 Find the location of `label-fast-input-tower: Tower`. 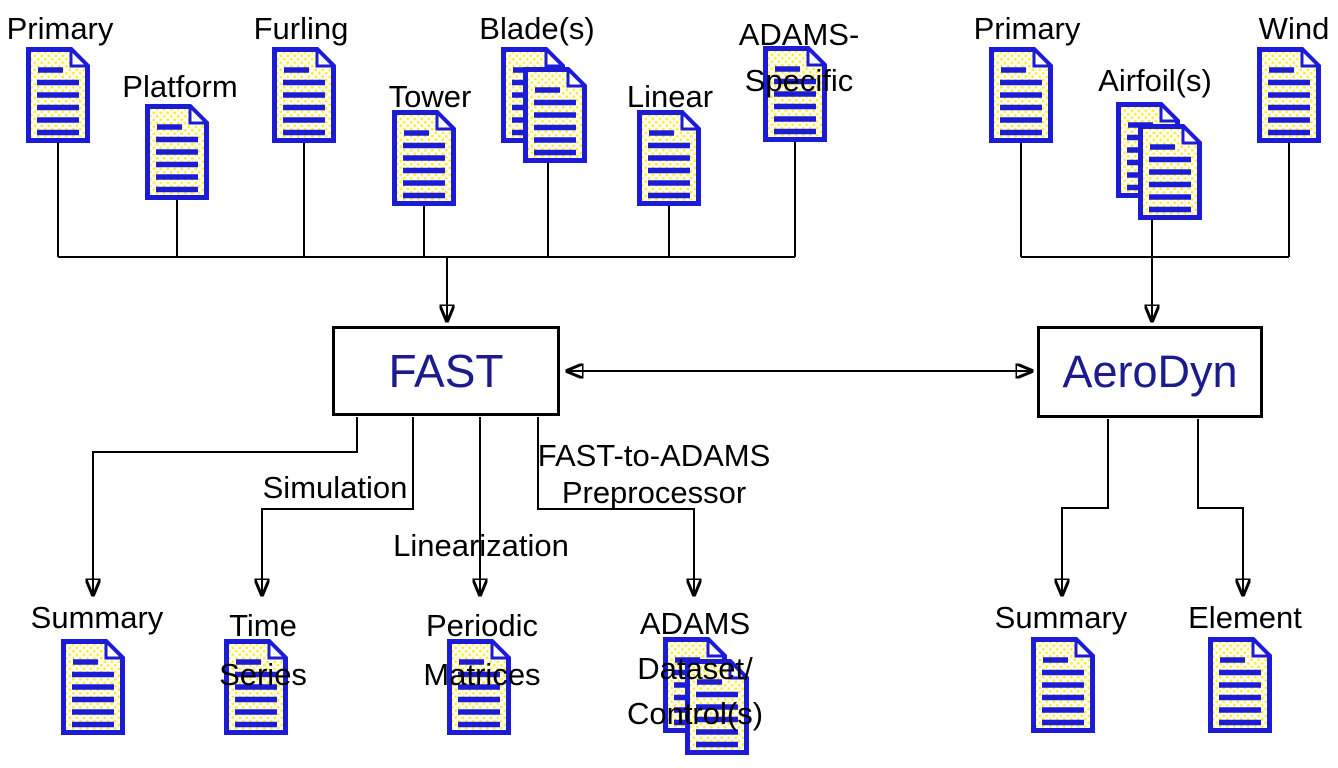

label-fast-input-tower: Tower is located at coordinates (430, 96).